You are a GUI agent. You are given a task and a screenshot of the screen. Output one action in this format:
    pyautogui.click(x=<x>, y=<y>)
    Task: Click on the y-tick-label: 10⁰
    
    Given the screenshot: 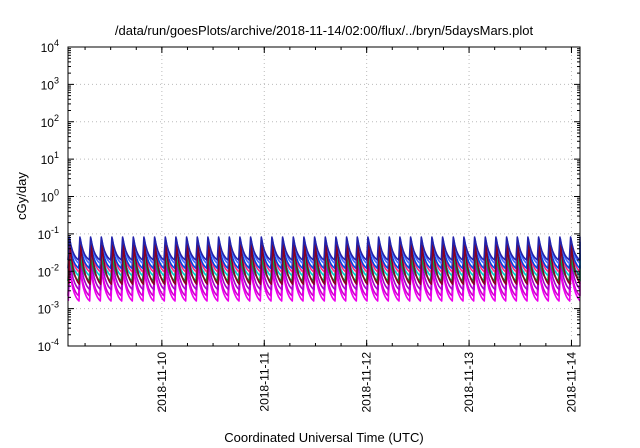 What is the action you would take?
    pyautogui.click(x=50, y=196)
    